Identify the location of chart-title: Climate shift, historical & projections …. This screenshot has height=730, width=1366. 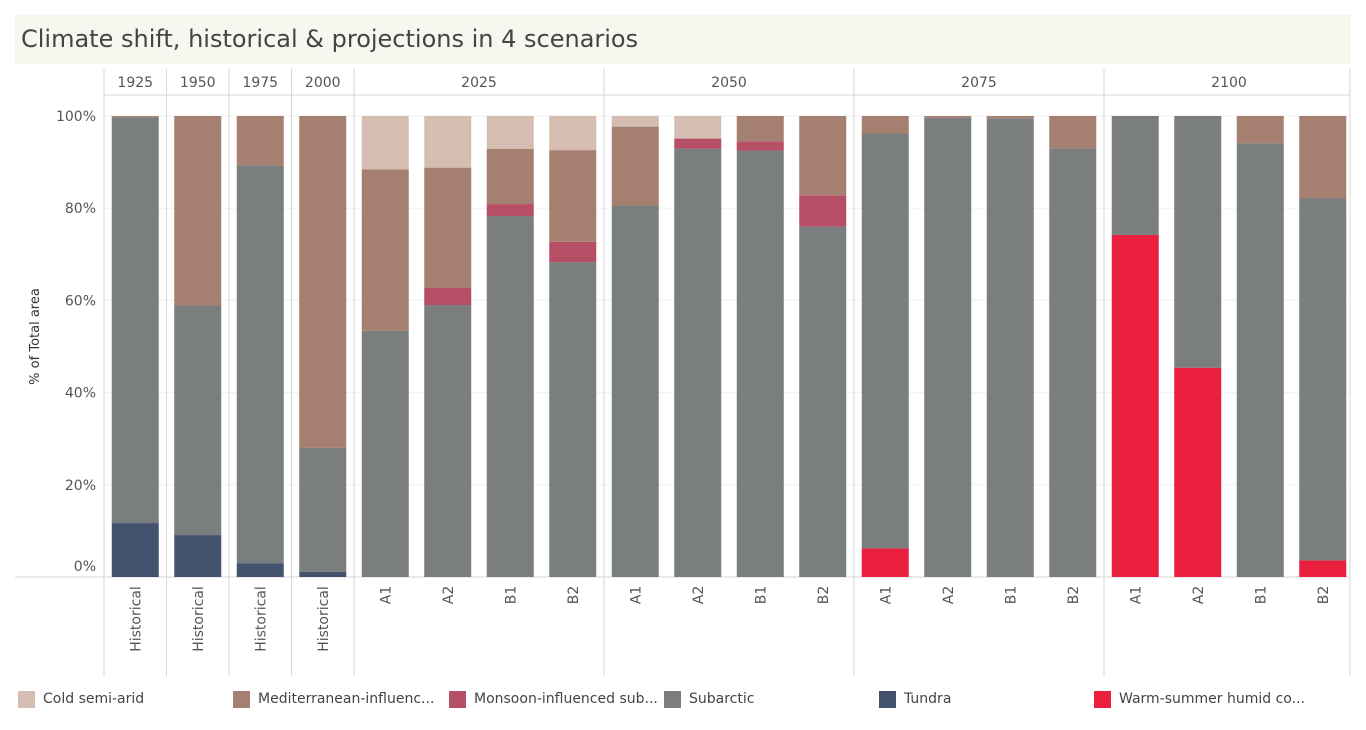
(330, 39).